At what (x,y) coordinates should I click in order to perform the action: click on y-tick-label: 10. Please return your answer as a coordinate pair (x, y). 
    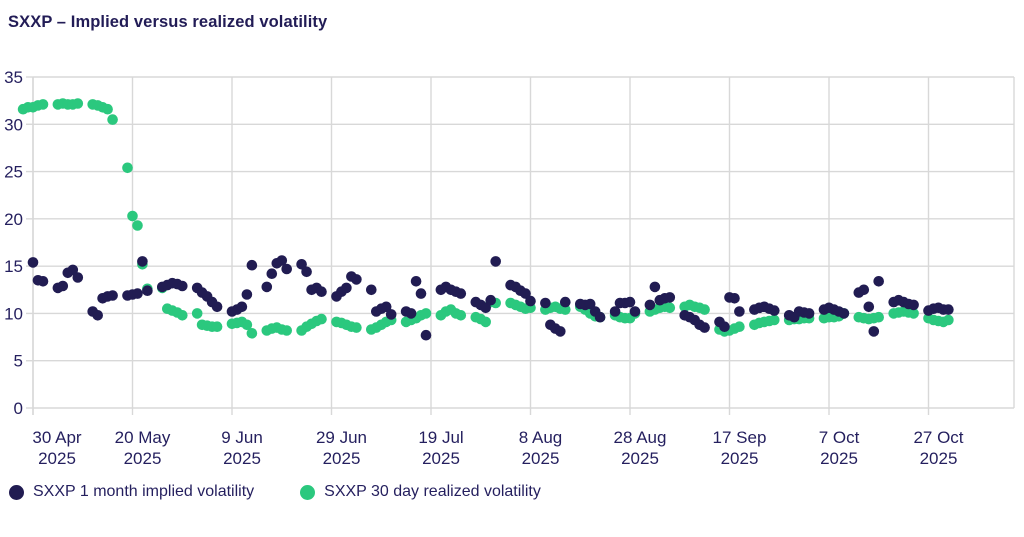
    Looking at the image, I should click on (13, 313).